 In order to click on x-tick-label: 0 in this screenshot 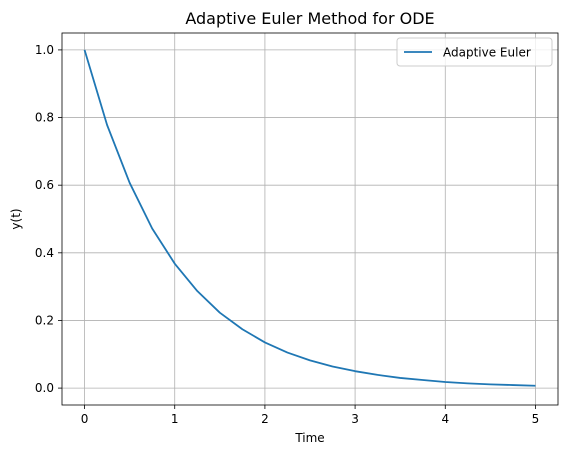, I will do `click(85, 419)`.